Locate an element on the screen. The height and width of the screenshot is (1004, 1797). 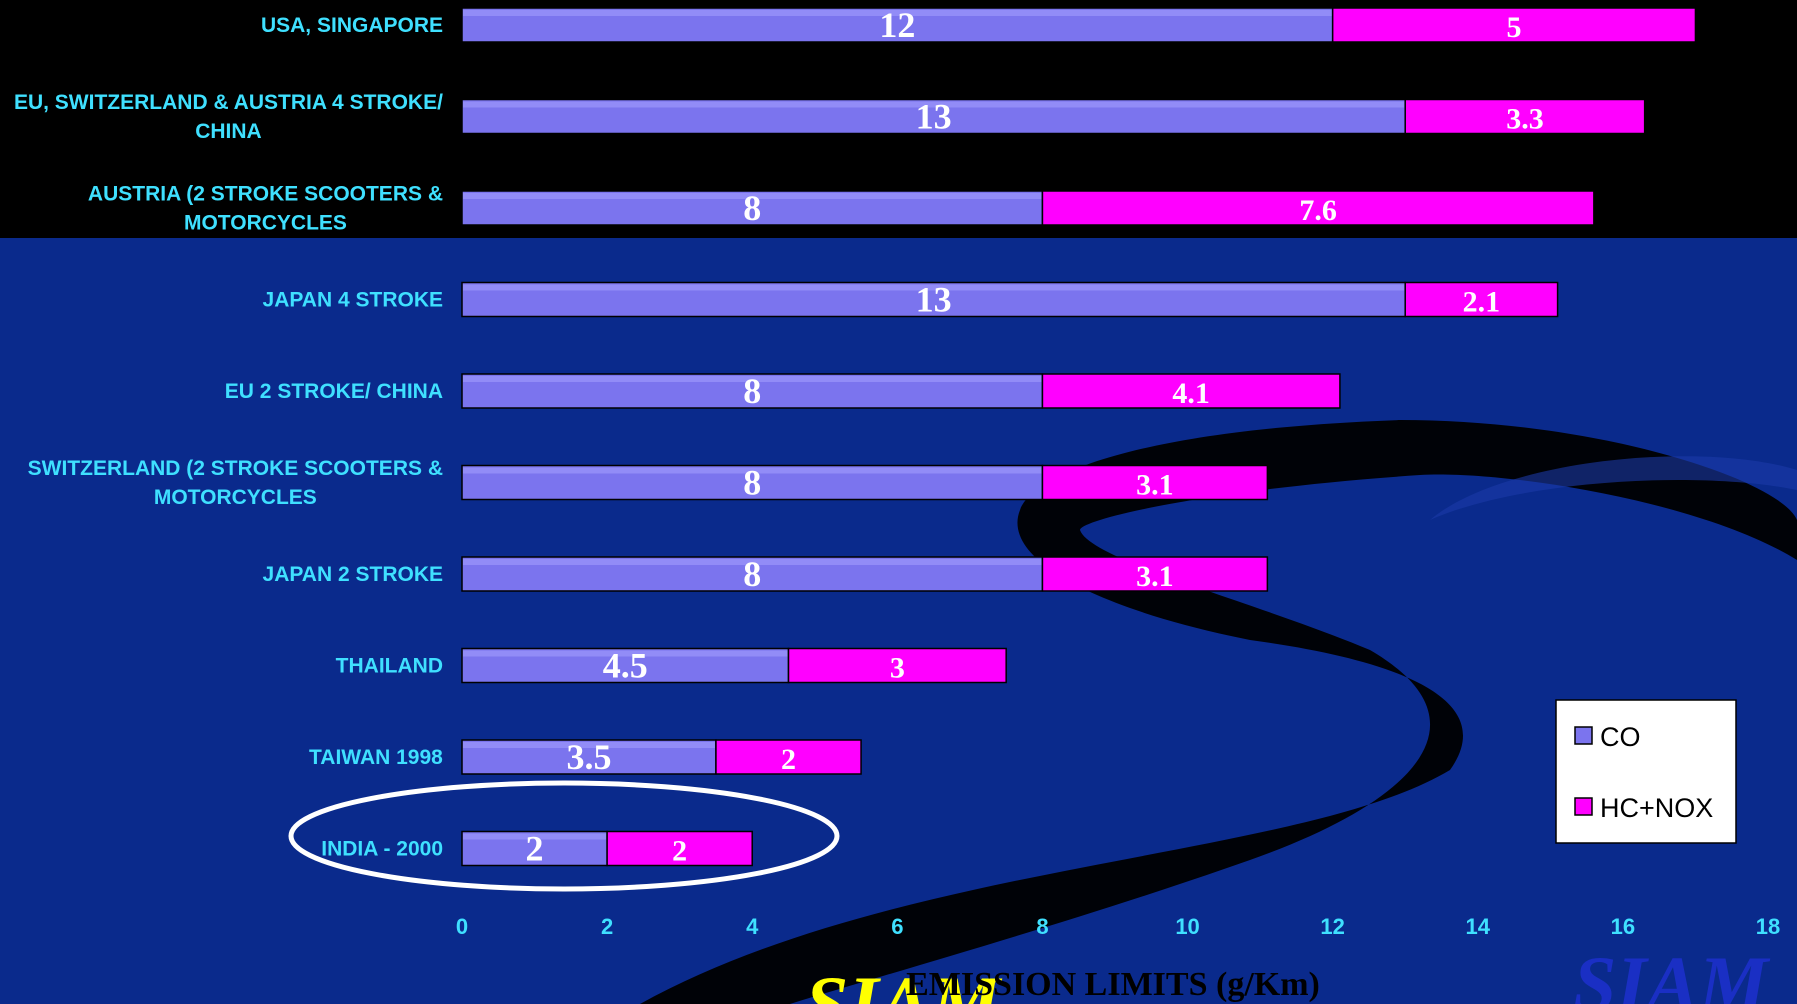
data-label-co: 2 is located at coordinates (535, 849).